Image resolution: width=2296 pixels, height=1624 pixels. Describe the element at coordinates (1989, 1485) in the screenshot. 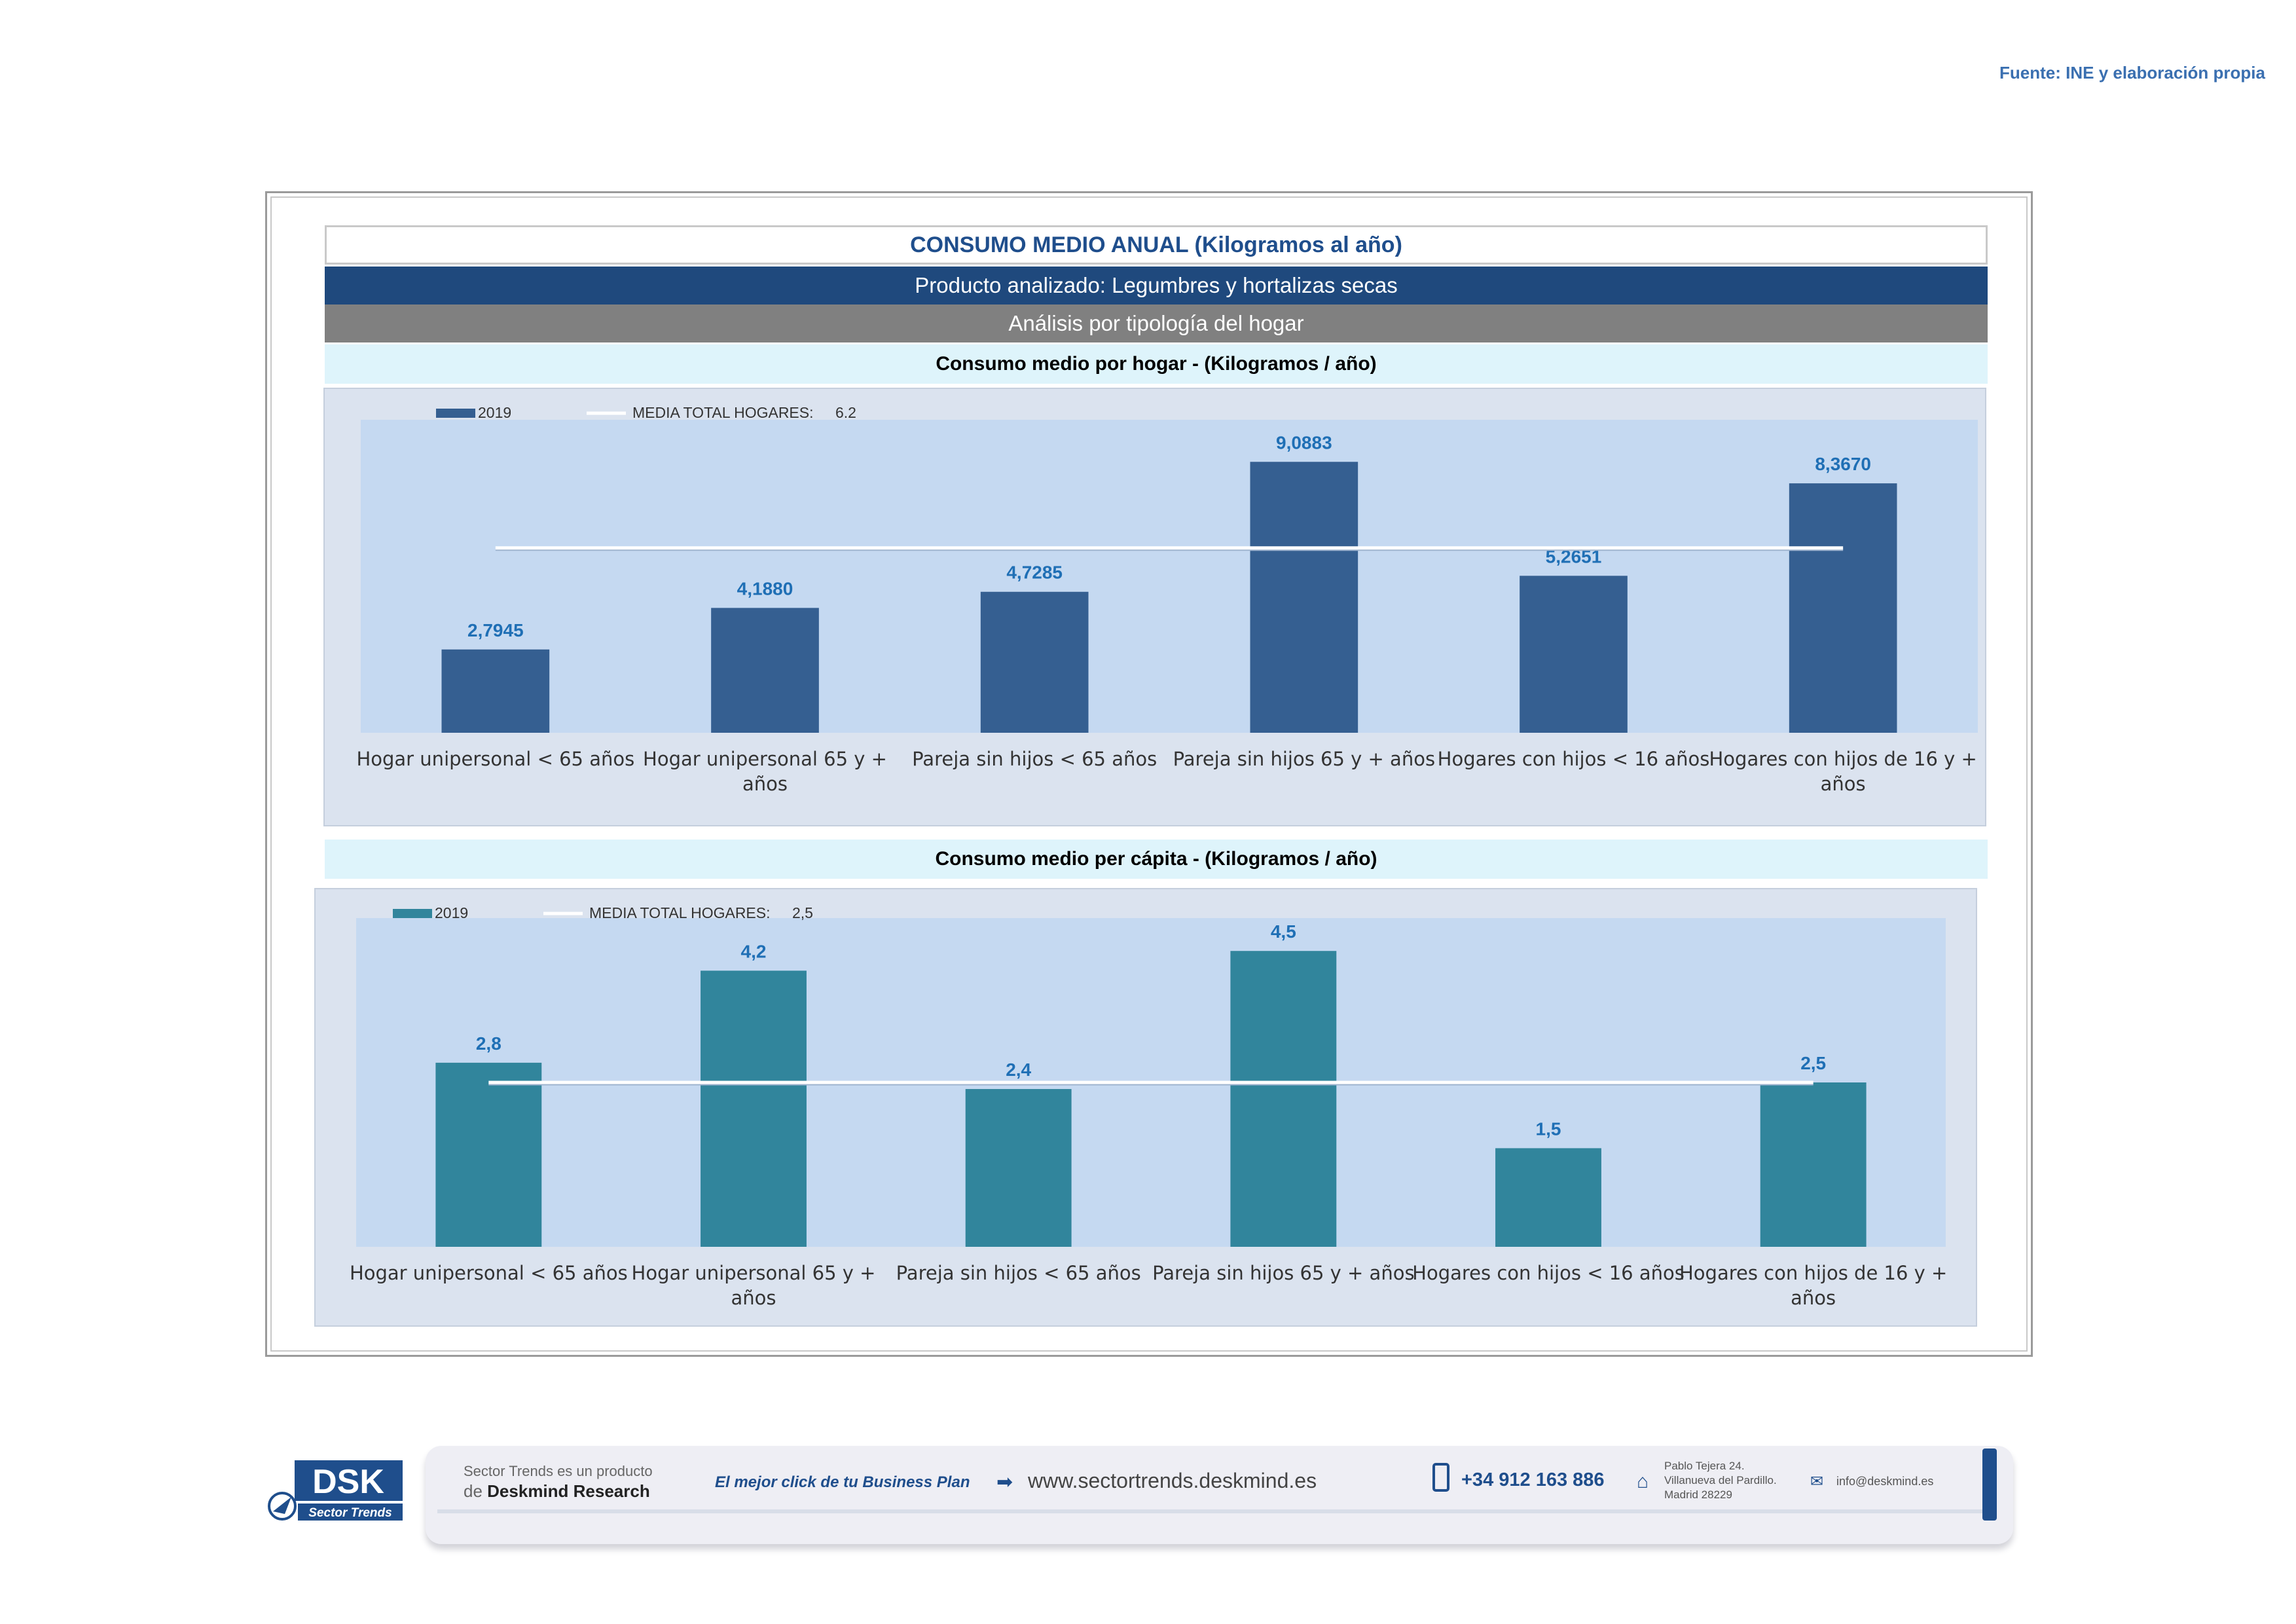

I see `footer-accent-strip` at that location.